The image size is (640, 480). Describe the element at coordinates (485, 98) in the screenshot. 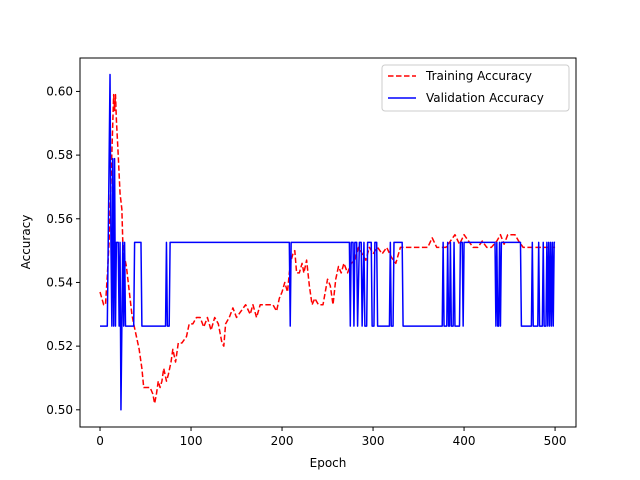

I see `legend-label-validation: Validation Accuracy` at that location.